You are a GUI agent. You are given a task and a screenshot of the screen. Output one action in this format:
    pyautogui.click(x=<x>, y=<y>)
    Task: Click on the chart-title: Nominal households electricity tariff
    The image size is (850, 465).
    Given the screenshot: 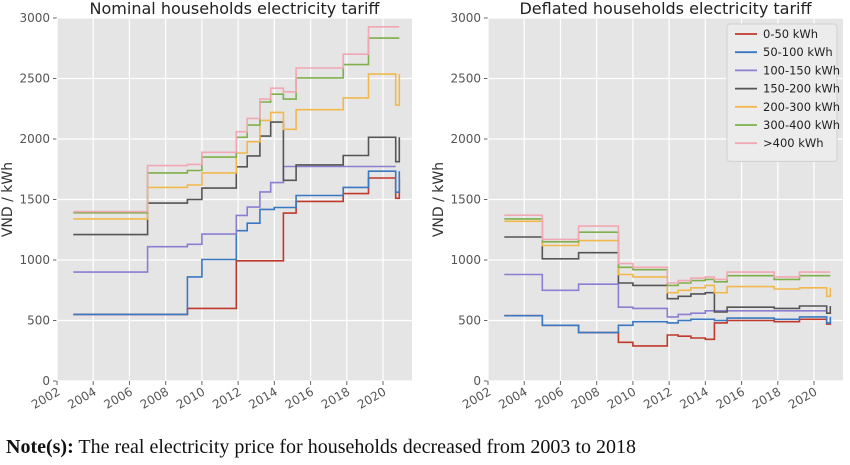 What is the action you would take?
    pyautogui.click(x=235, y=9)
    